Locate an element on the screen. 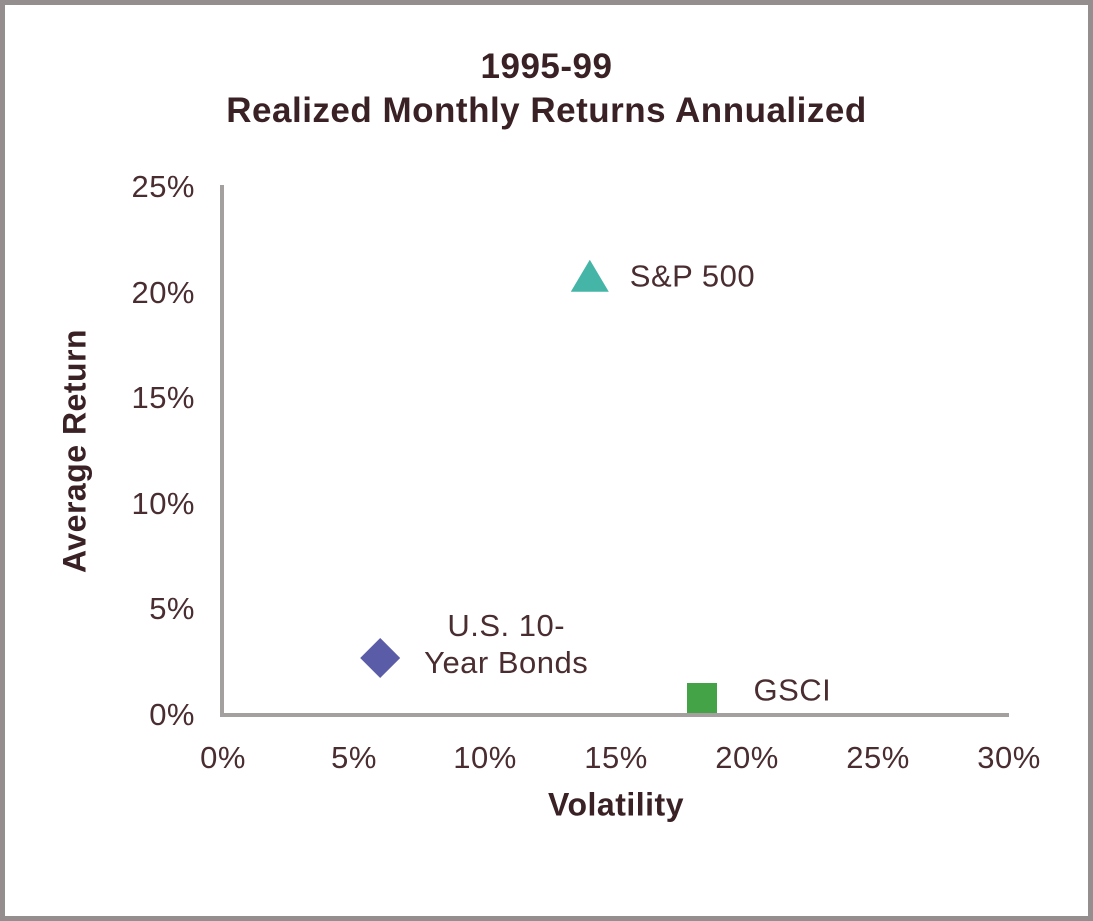 The image size is (1093, 921). data-point-gsci-square-marker is located at coordinates (702, 698).